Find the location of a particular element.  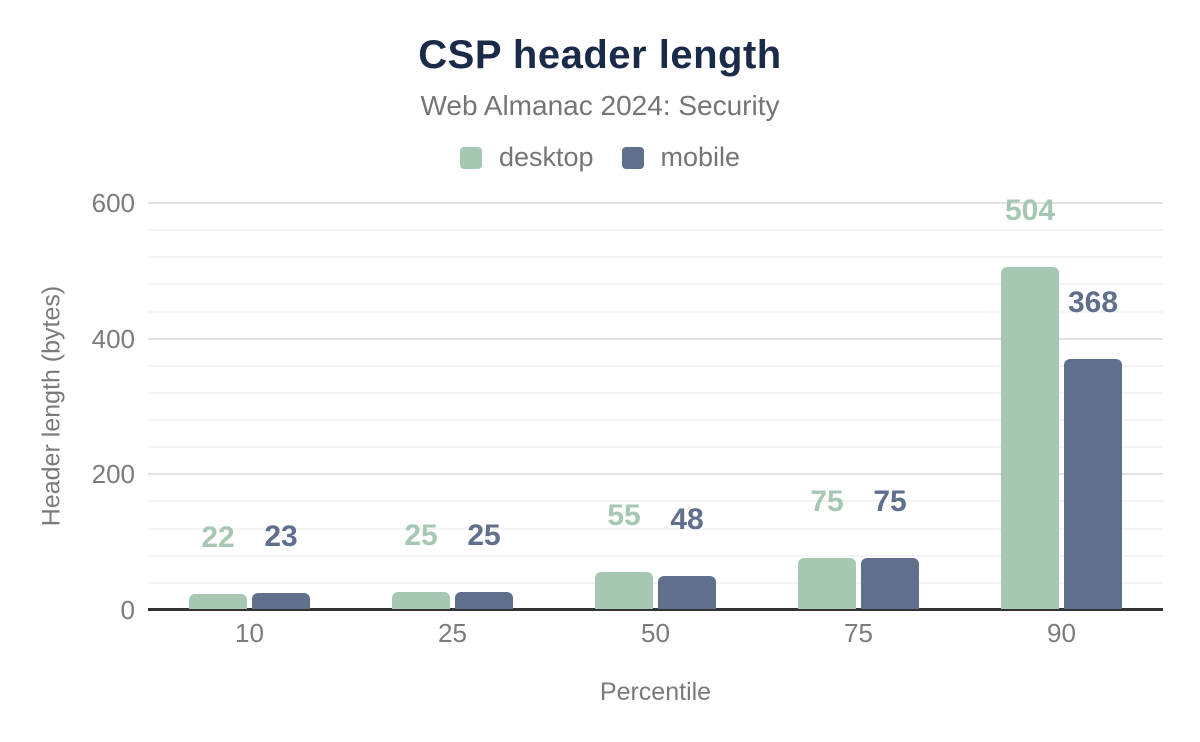

bar-value-label-desktop-p75: 75 is located at coordinates (827, 502).